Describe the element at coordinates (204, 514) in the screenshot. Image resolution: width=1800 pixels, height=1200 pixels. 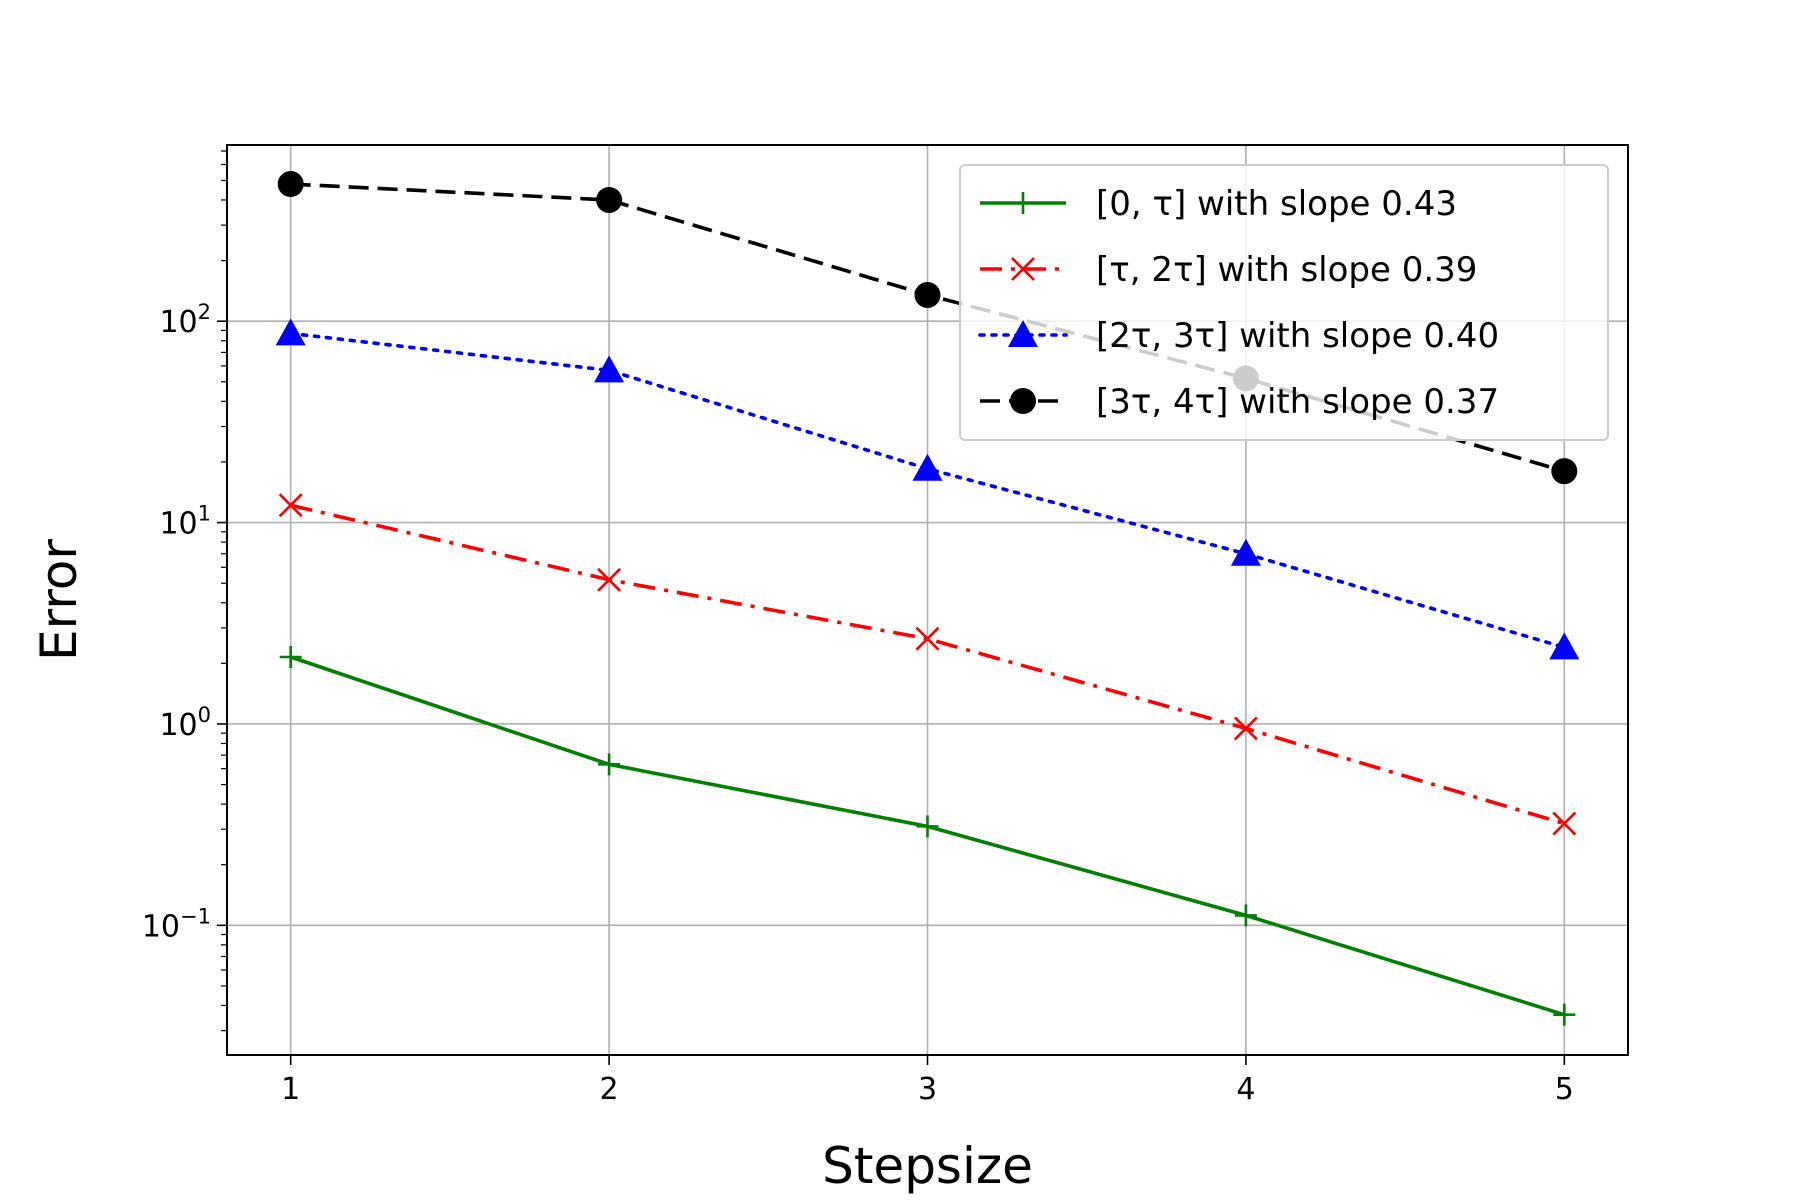
I see `y-tick-exponent: 1` at that location.